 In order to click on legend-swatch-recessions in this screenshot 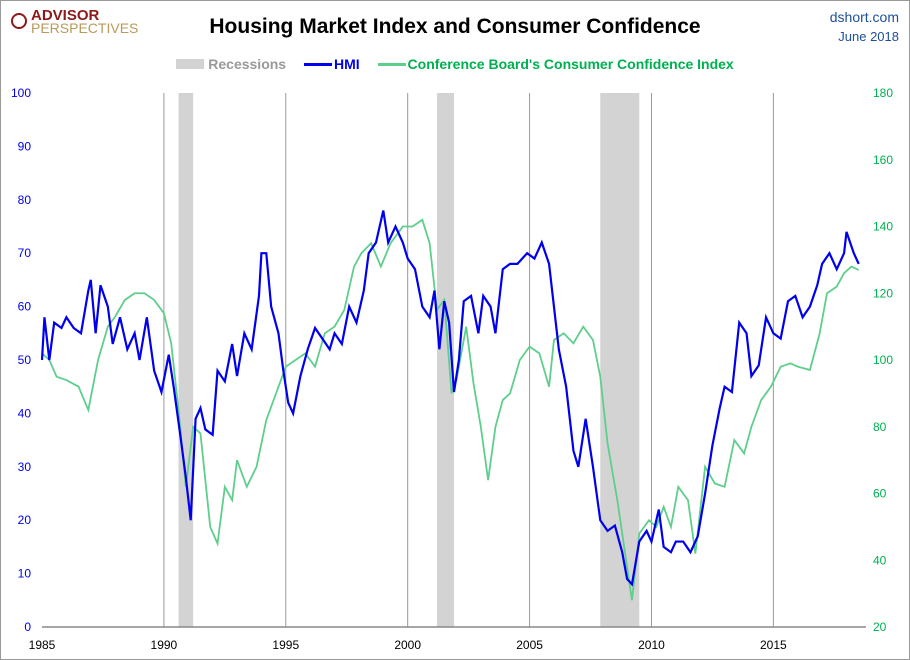, I will do `click(190, 64)`.